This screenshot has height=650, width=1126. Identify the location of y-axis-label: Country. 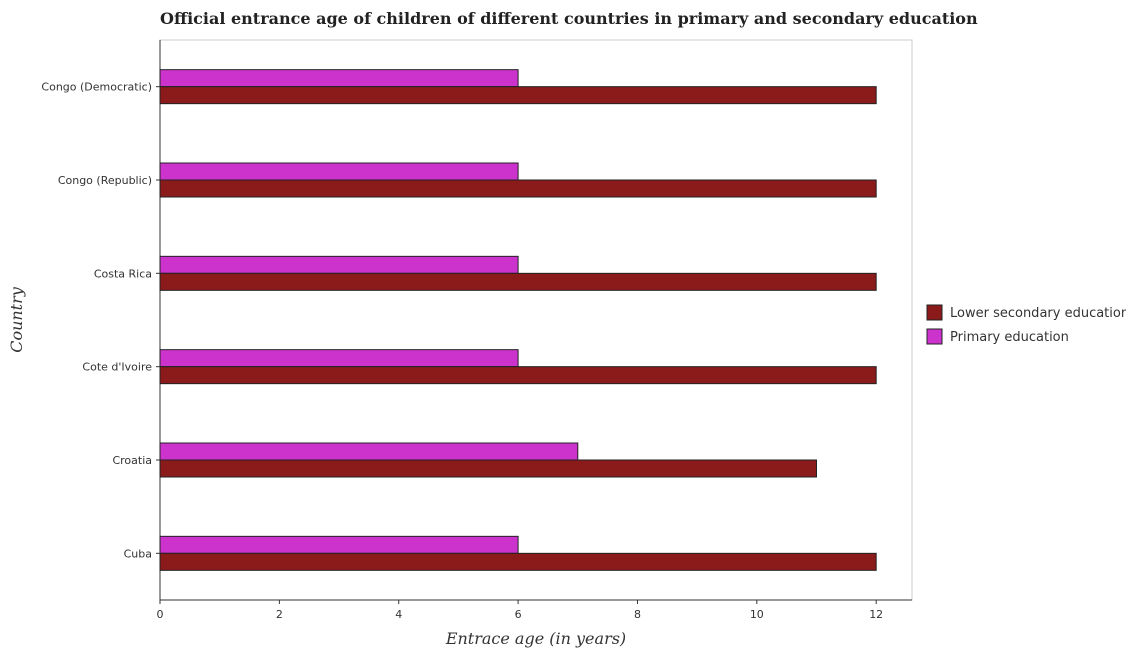
(16, 319).